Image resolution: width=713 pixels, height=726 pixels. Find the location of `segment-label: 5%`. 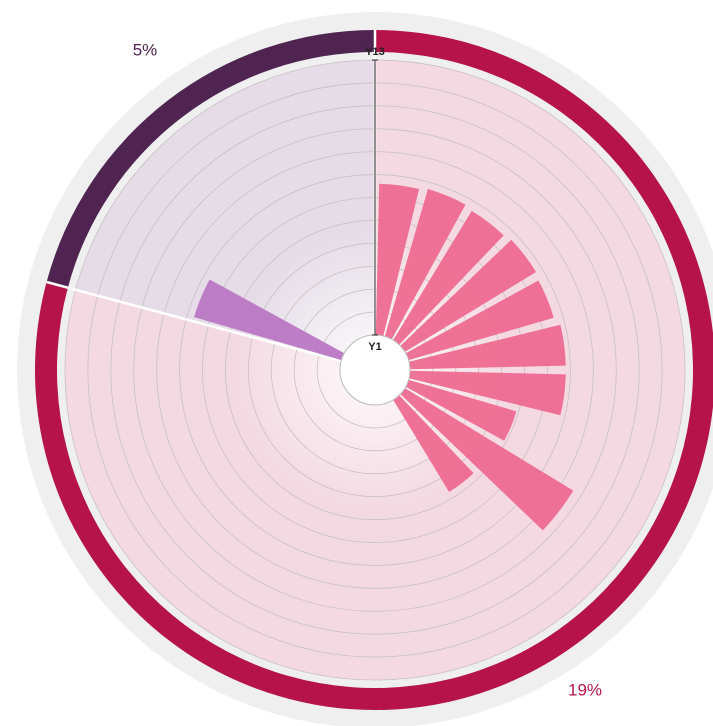

segment-label: 5% is located at coordinates (145, 49).